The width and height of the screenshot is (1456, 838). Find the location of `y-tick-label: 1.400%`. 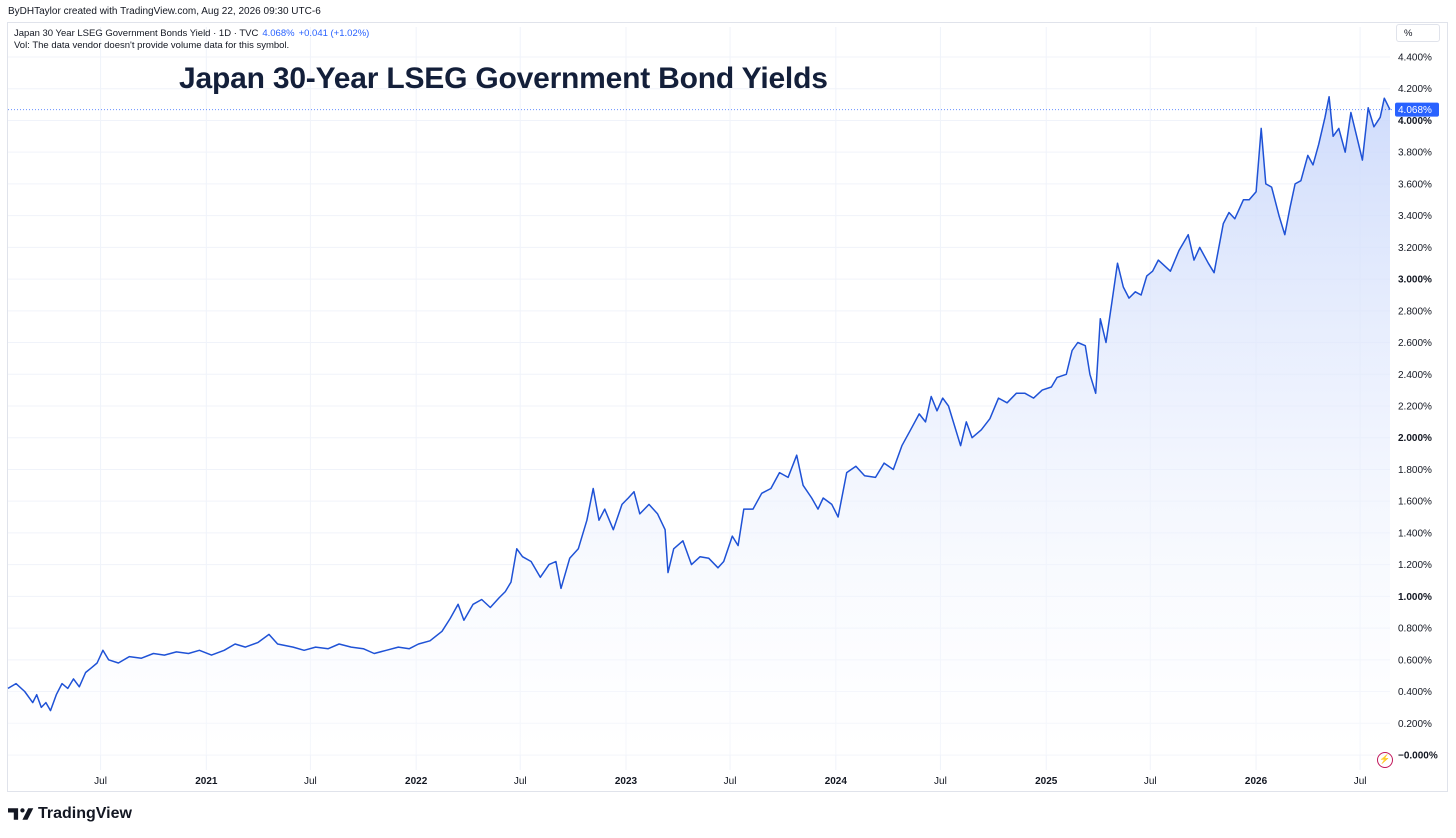

y-tick-label: 1.400% is located at coordinates (1415, 533).